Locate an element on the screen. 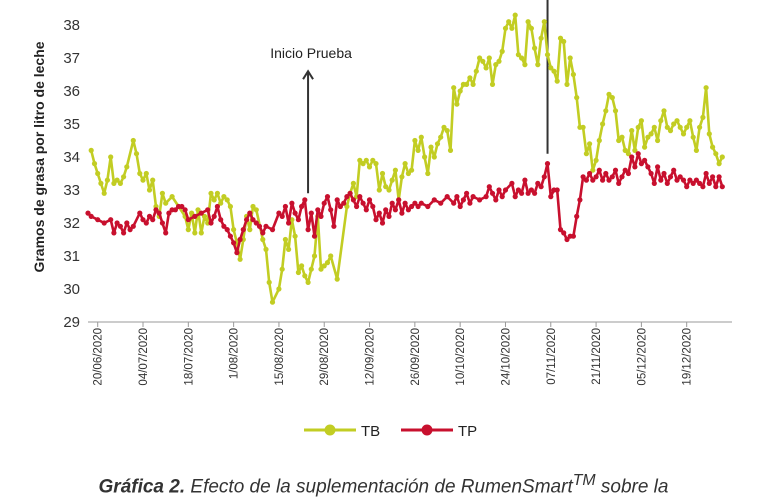  y-tick-label: 30 is located at coordinates (71, 289).